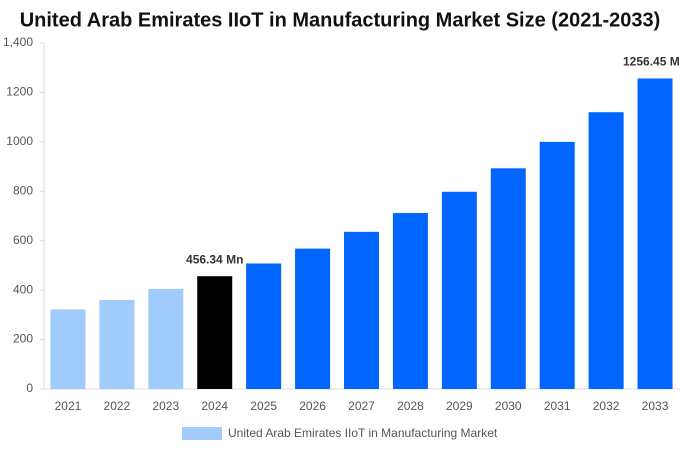 The height and width of the screenshot is (450, 680). Describe the element at coordinates (651, 62) in the screenshot. I see `data-label: 1256.45 Mn` at that location.